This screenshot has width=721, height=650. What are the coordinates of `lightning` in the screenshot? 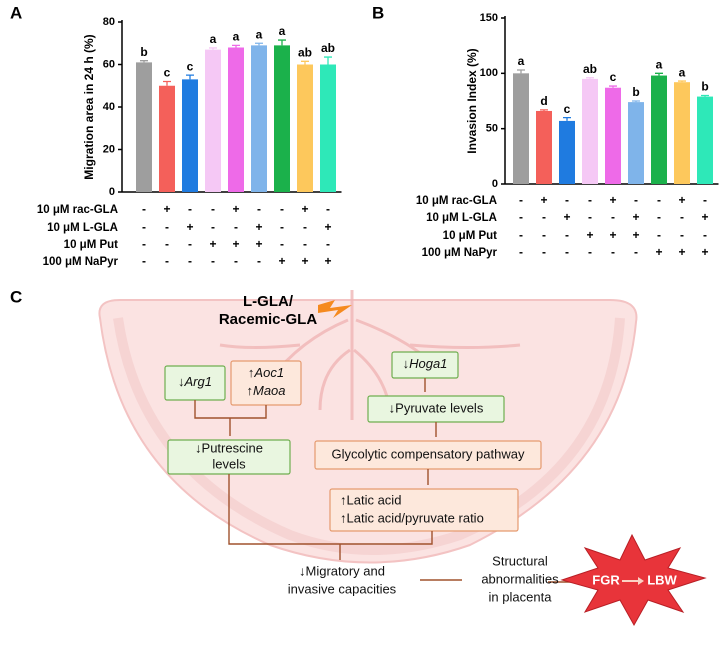 It's located at (335, 309).